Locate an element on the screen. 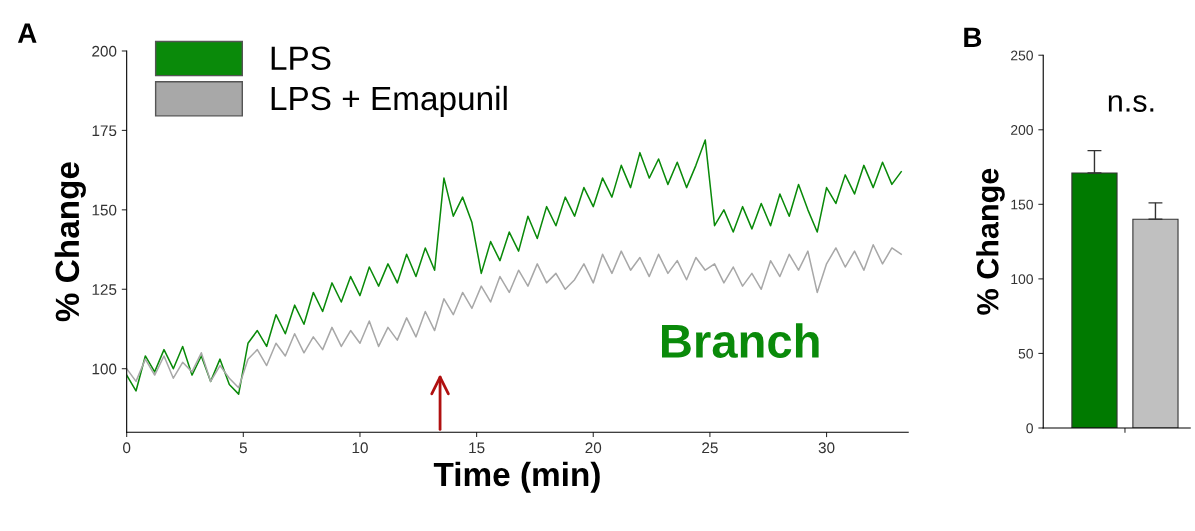 The height and width of the screenshot is (531, 1195). annotation: Branch is located at coordinates (740, 340).